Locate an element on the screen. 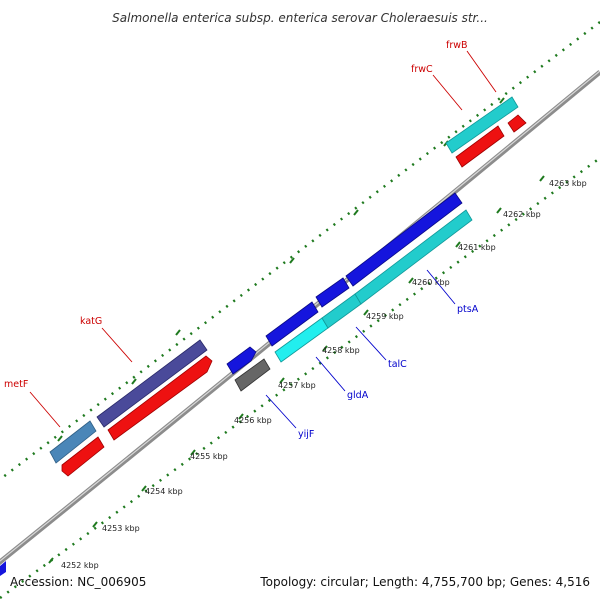  gene-yijF is located at coordinates (252, 375).